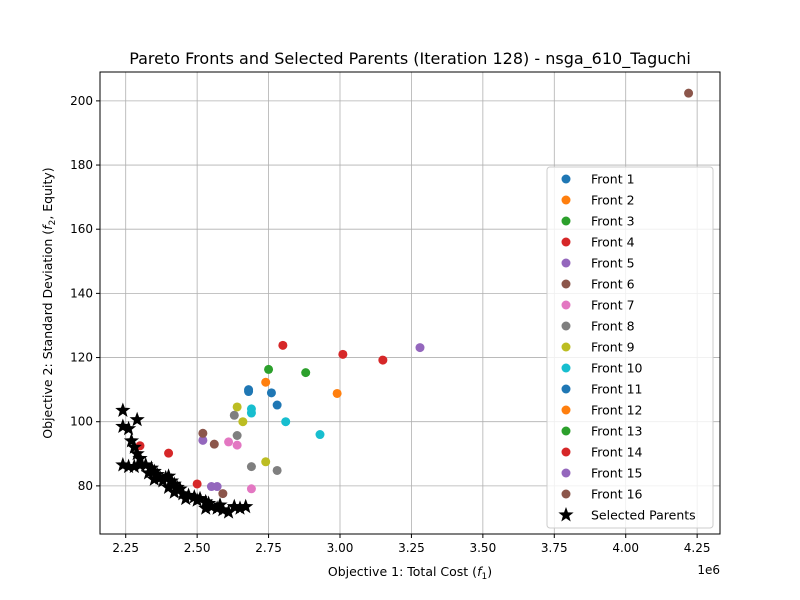 The height and width of the screenshot is (600, 800). Describe the element at coordinates (617, 473) in the screenshot. I see `legend-label: Front 15` at that location.